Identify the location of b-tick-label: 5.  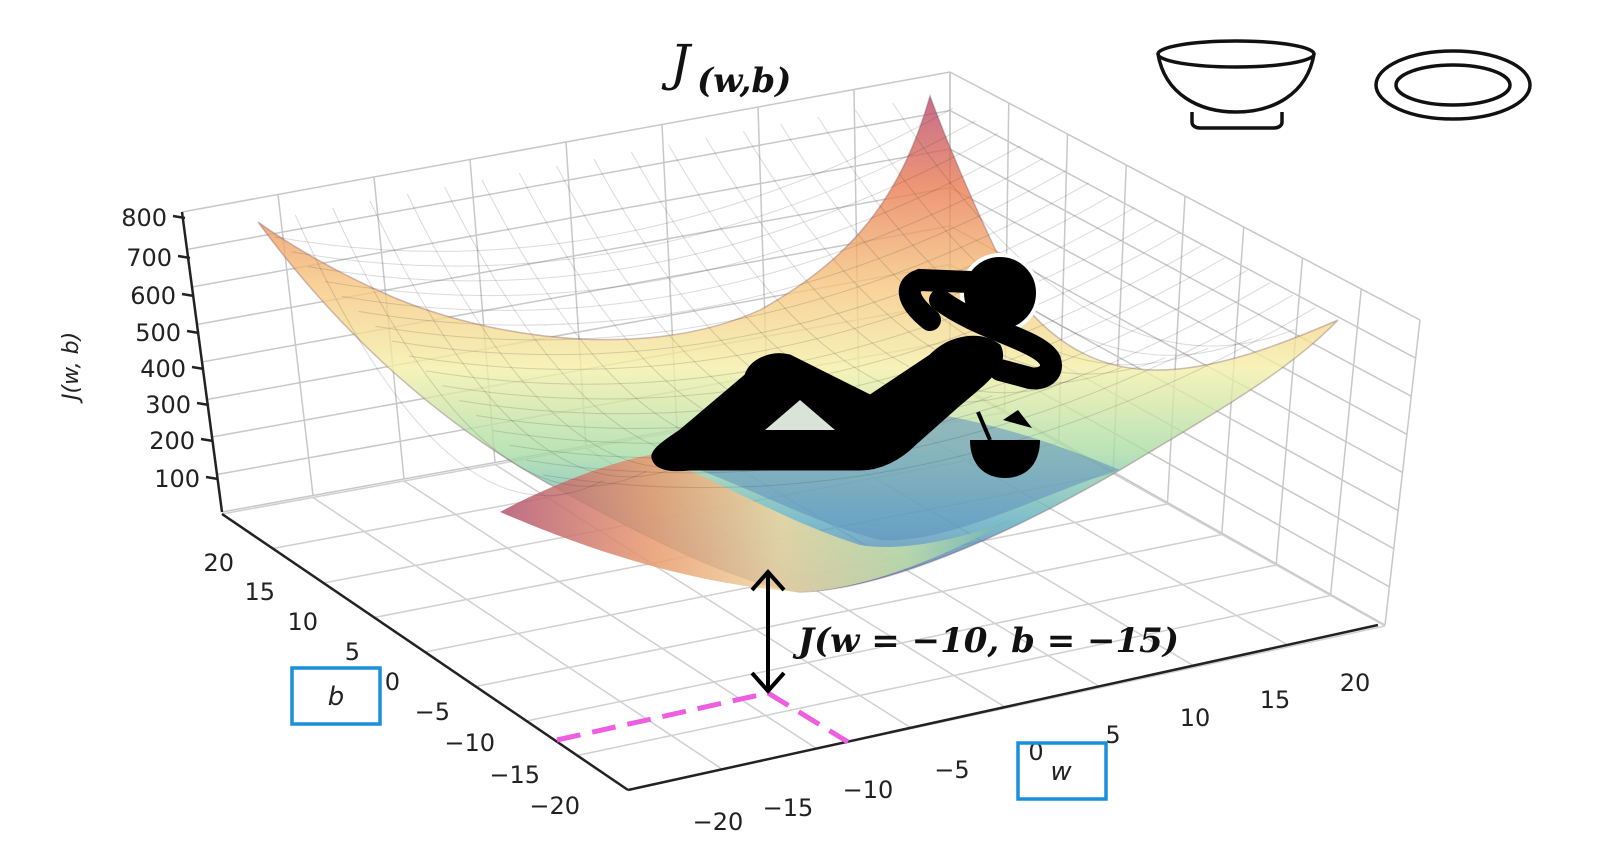
(352, 652).